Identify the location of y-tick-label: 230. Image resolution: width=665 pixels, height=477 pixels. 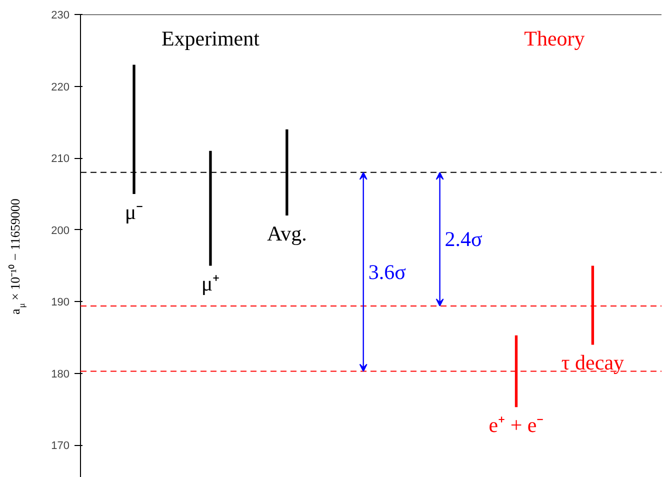
(60, 16).